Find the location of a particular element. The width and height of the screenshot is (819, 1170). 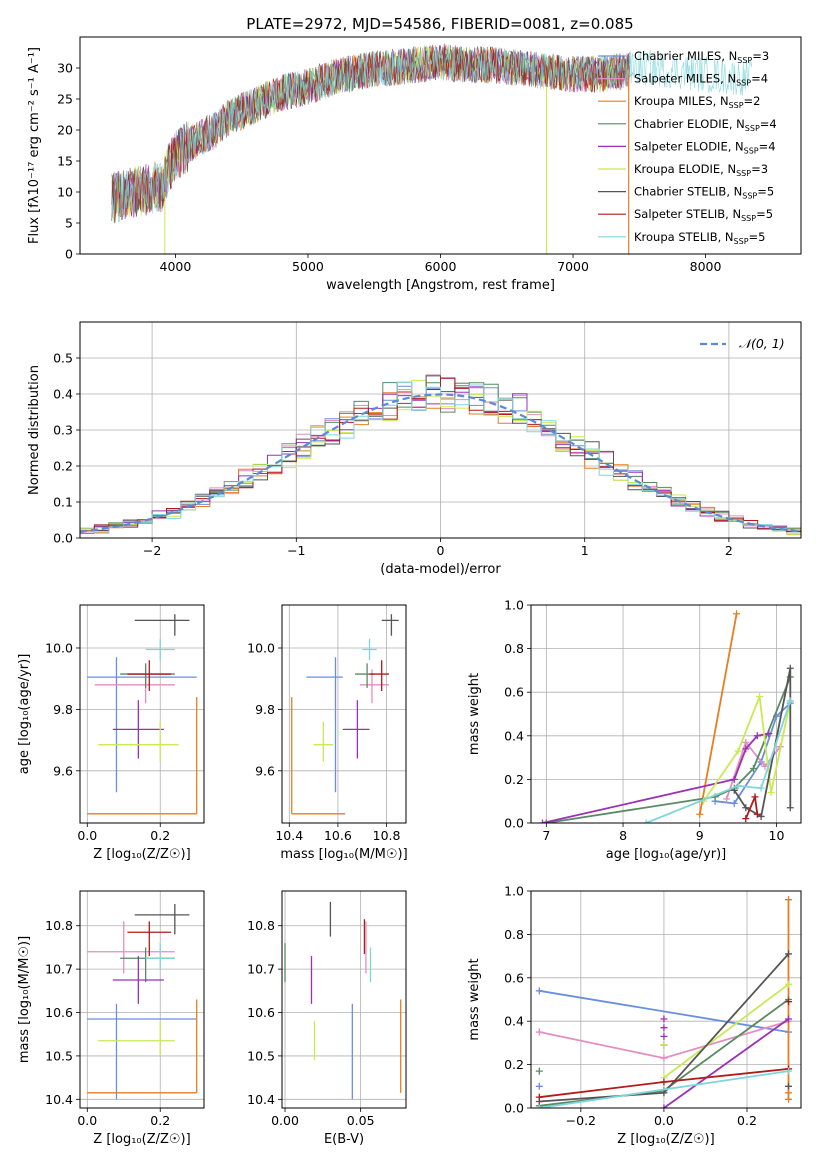

y-tick-label: 10 is located at coordinates (65, 192).